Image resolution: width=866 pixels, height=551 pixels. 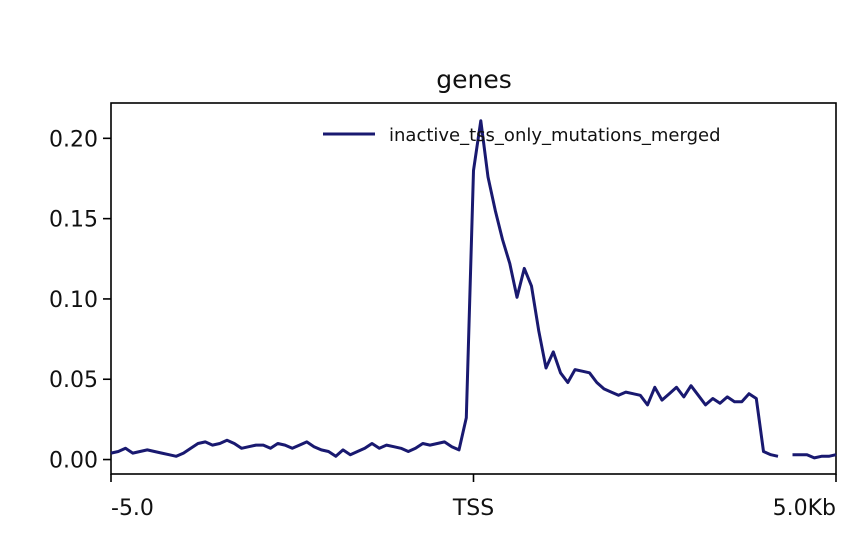 What do you see at coordinates (804, 508) in the screenshot?
I see `x-tick-label: 5.0Kb` at bounding box center [804, 508].